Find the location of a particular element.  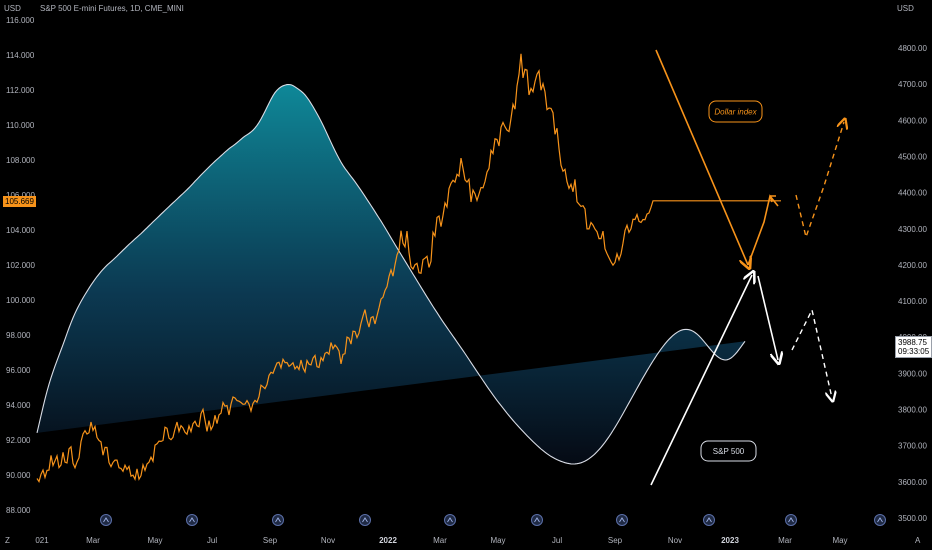

left-axis-tick-label: 102.000 is located at coordinates (20, 265).